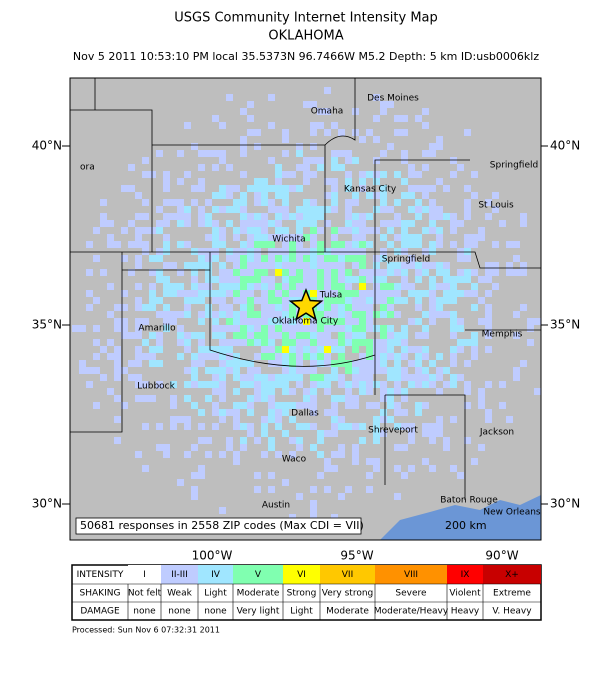 This screenshot has width=612, height=684. What do you see at coordinates (288, 240) in the screenshot?
I see `city-label: Wichita` at bounding box center [288, 240].